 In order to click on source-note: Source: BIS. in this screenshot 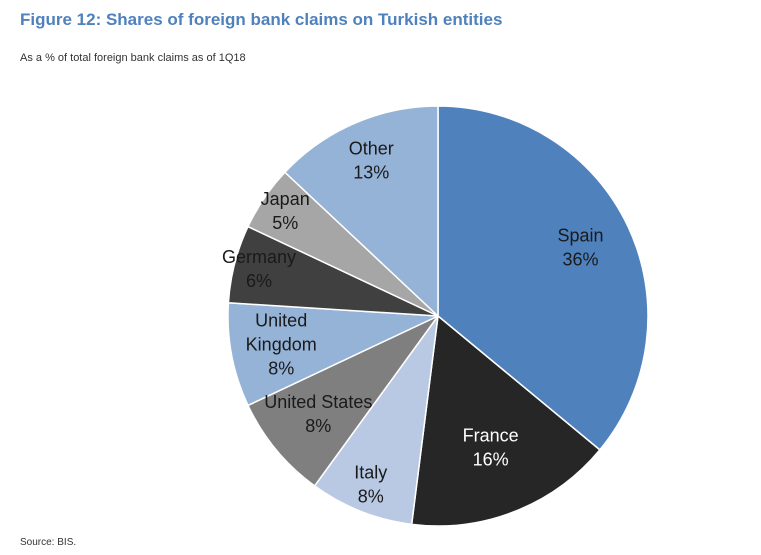, I will do `click(48, 542)`.